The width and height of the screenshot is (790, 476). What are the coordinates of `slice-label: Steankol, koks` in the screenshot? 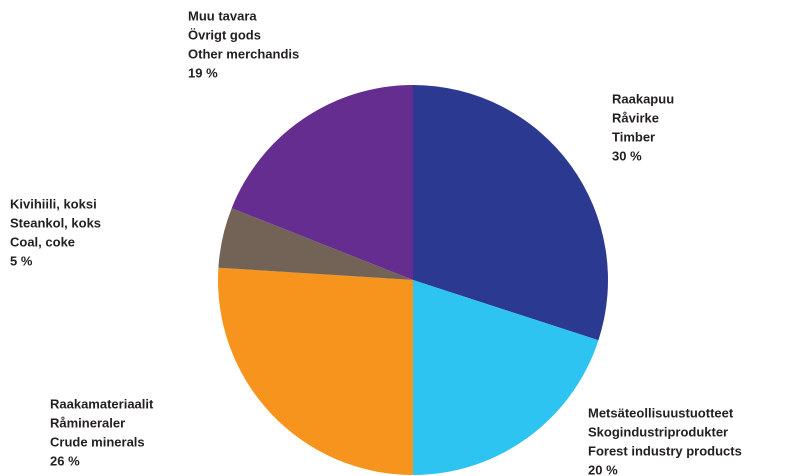 It's located at (55, 222).